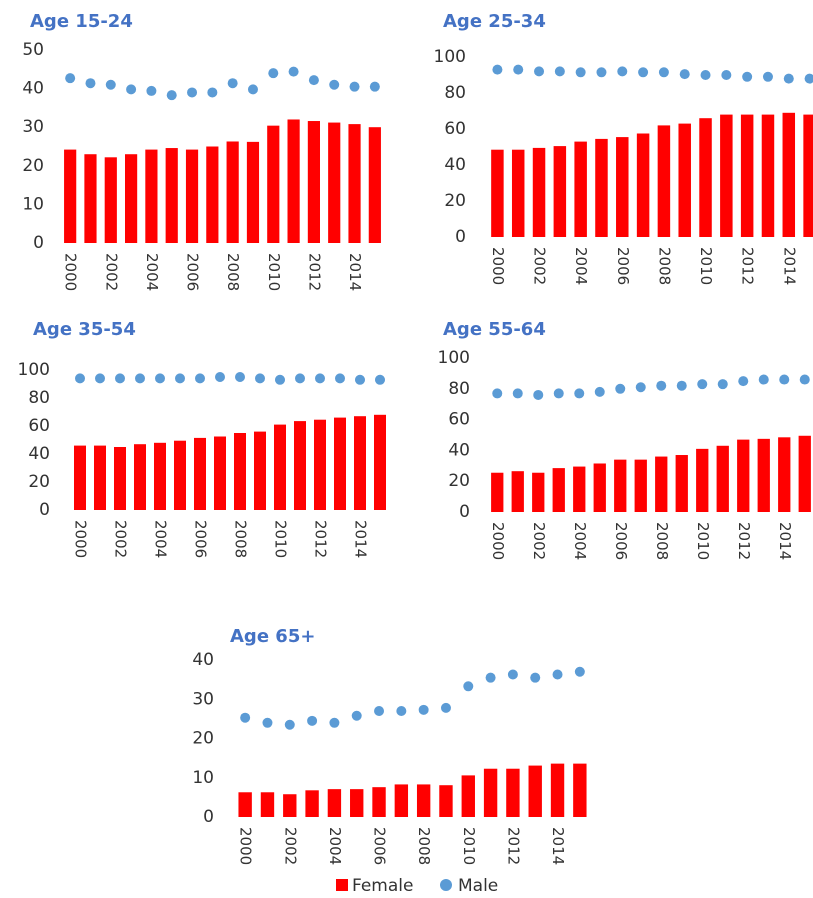  What do you see at coordinates (478, 886) in the screenshot?
I see `legend-label: Male` at bounding box center [478, 886].